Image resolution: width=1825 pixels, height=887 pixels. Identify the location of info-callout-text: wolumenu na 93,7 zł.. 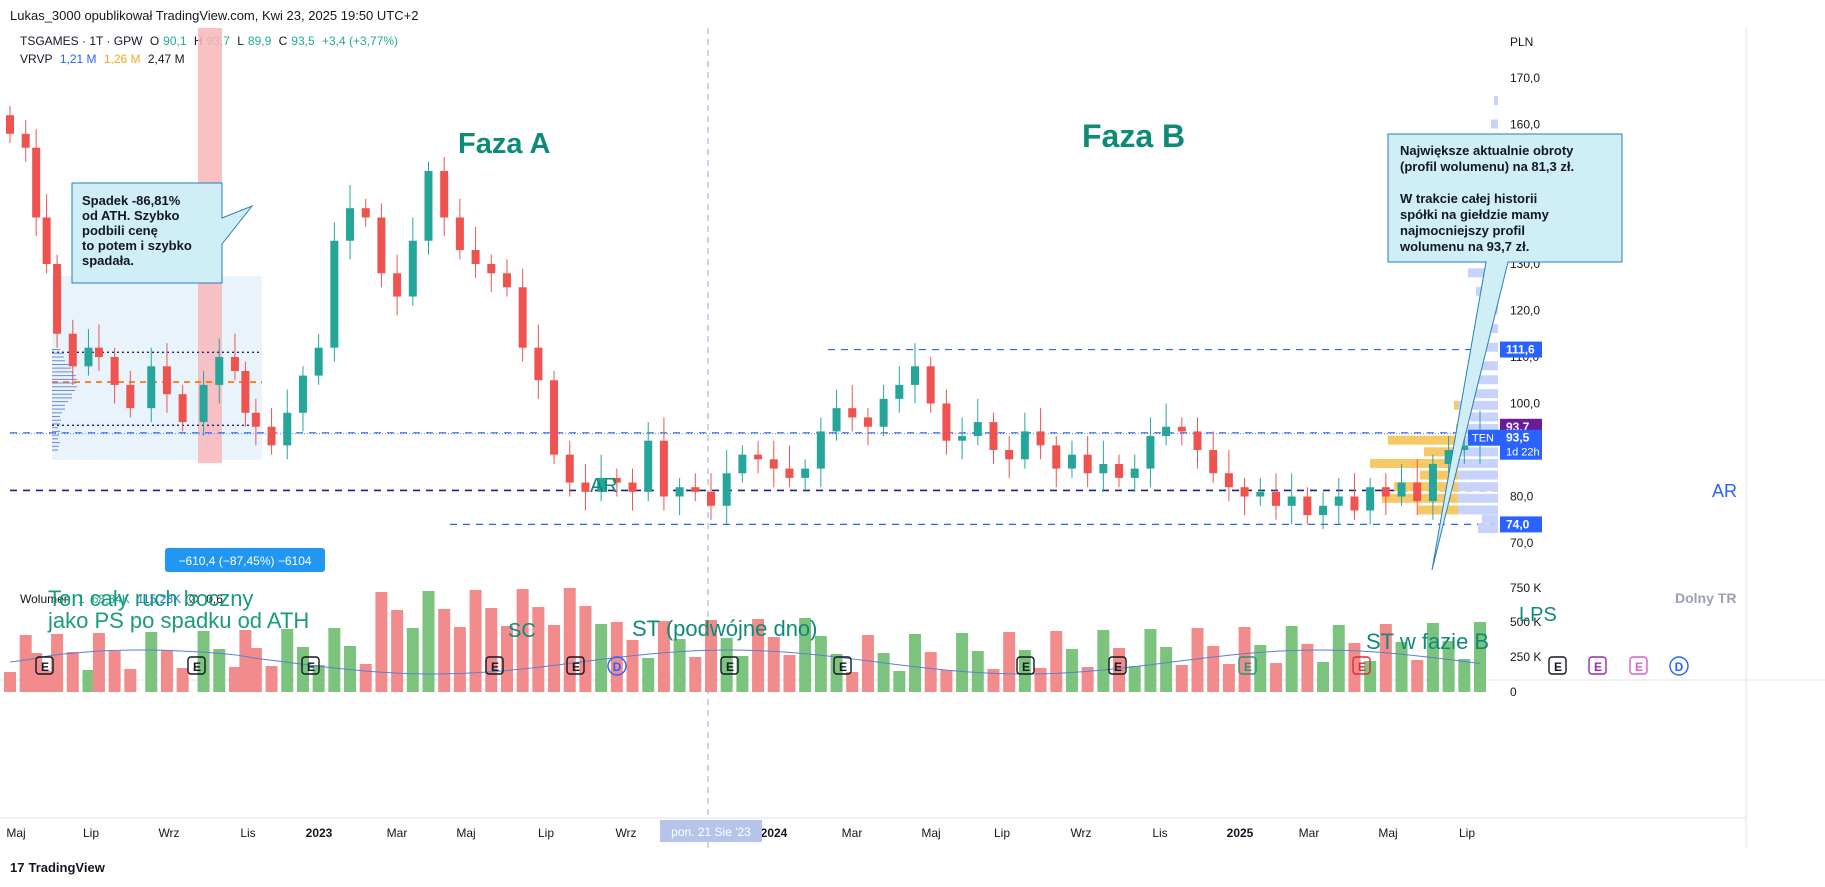
(1464, 246).